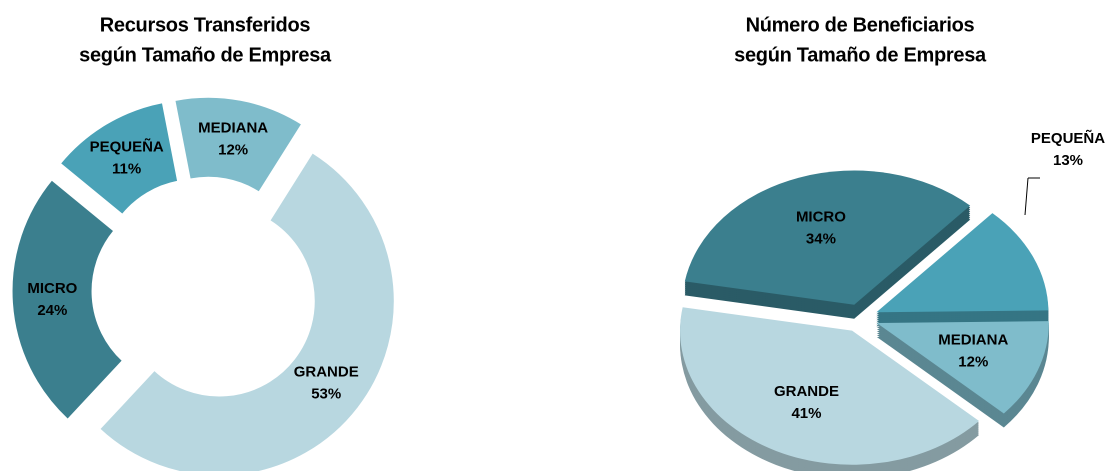 This screenshot has width=1116, height=471. I want to click on slice-value: 24%, so click(52, 310).